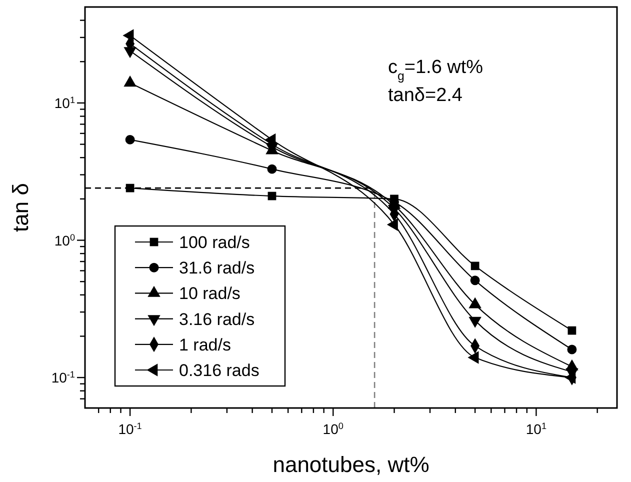  Describe the element at coordinates (217, 268) in the screenshot. I see `legend-label: 31.6 rad/s` at that location.